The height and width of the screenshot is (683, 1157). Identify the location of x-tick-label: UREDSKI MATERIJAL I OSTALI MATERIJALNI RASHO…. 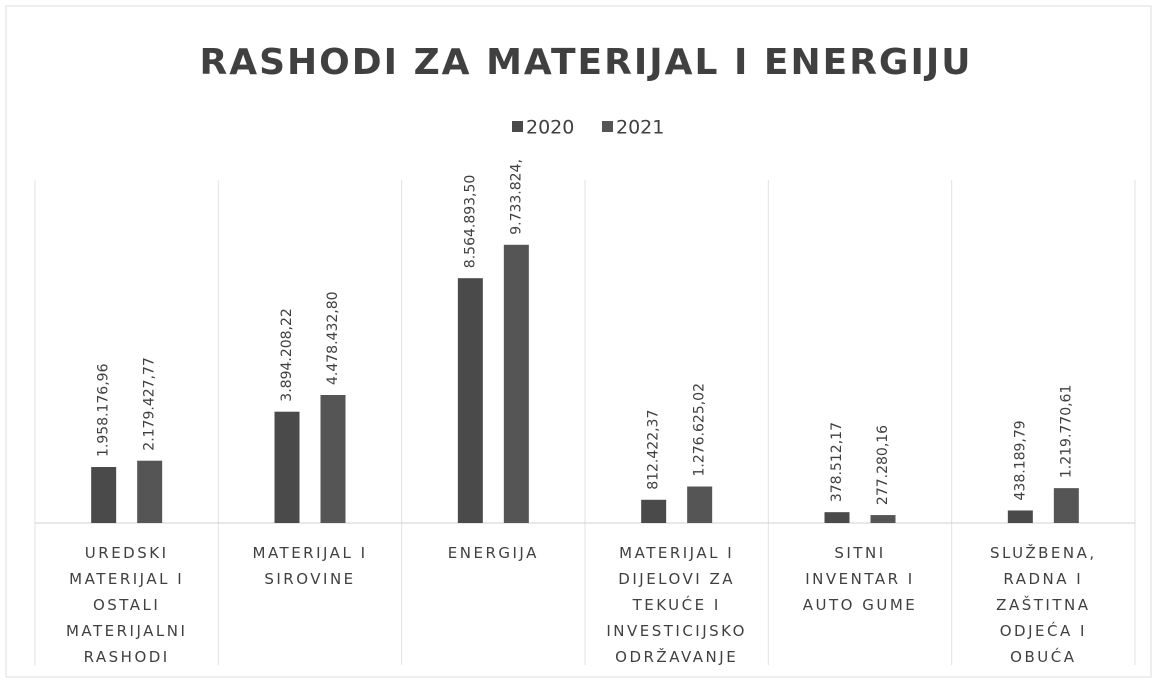
(126, 605).